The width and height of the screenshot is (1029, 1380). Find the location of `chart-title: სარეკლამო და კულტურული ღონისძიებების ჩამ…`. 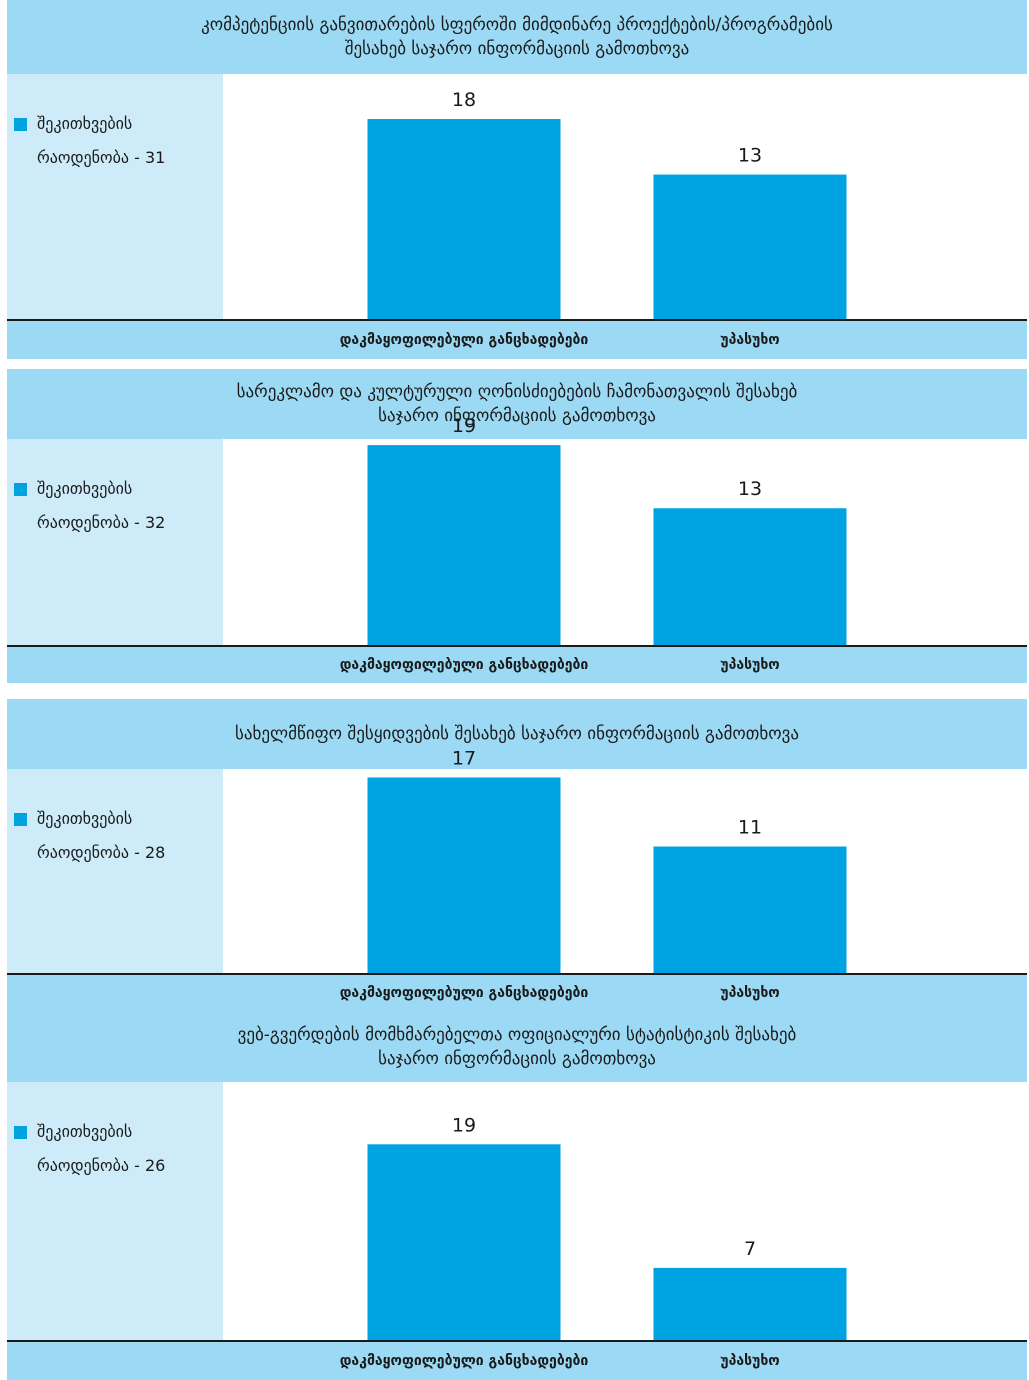

chart-title: სარეკლამო და კულტურული ღონისძიებების ჩამ… is located at coordinates (517, 404).